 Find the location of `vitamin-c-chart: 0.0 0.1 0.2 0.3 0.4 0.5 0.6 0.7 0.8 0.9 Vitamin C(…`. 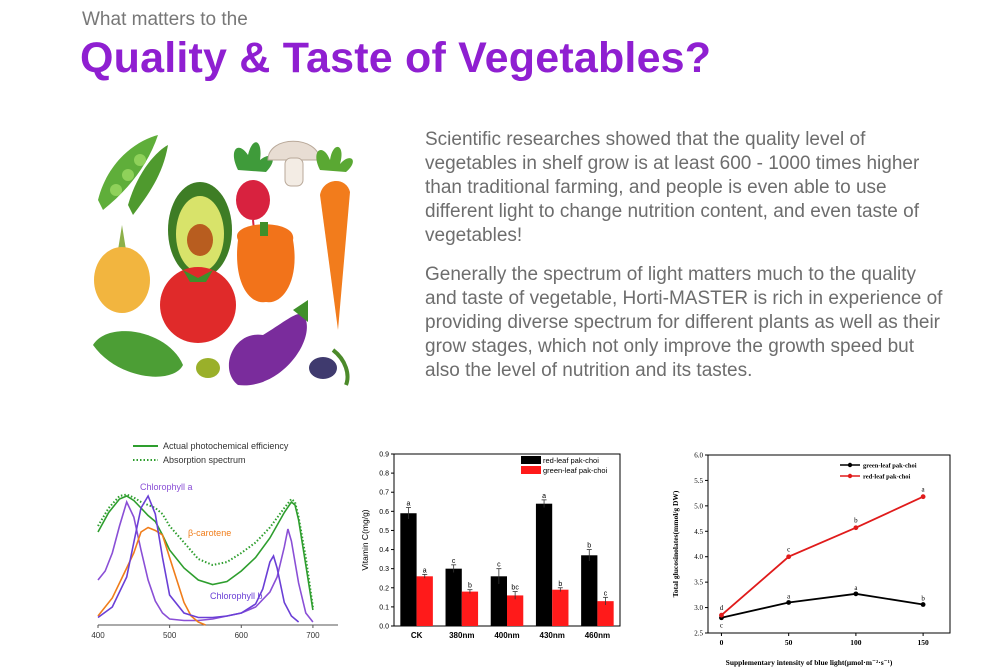

vitamin-c-chart: 0.0 0.1 0.2 0.3 0.4 0.5 0.6 0.7 0.8 0.9 Vitamin C(… is located at coordinates (490, 546).